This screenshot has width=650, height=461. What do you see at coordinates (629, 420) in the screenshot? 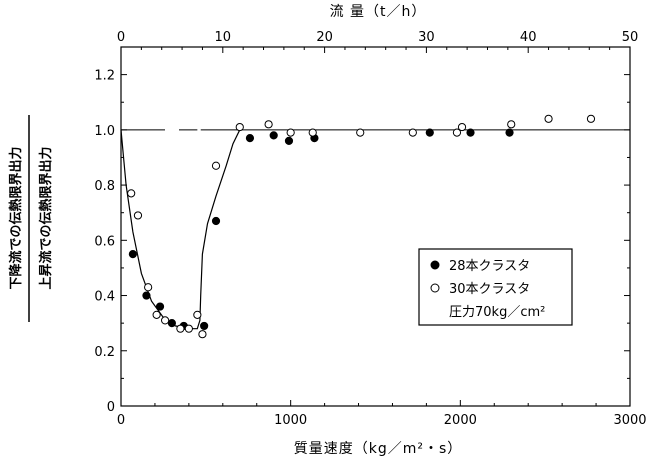
I see `x-tick-label: 3000` at bounding box center [629, 420].